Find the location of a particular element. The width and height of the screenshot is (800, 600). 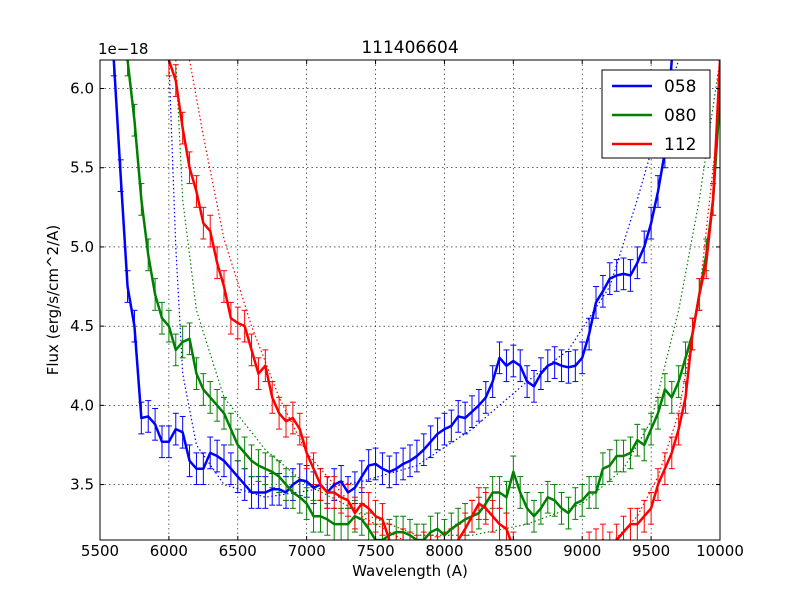

y-tick-label: 3.5 is located at coordinates (82, 485).